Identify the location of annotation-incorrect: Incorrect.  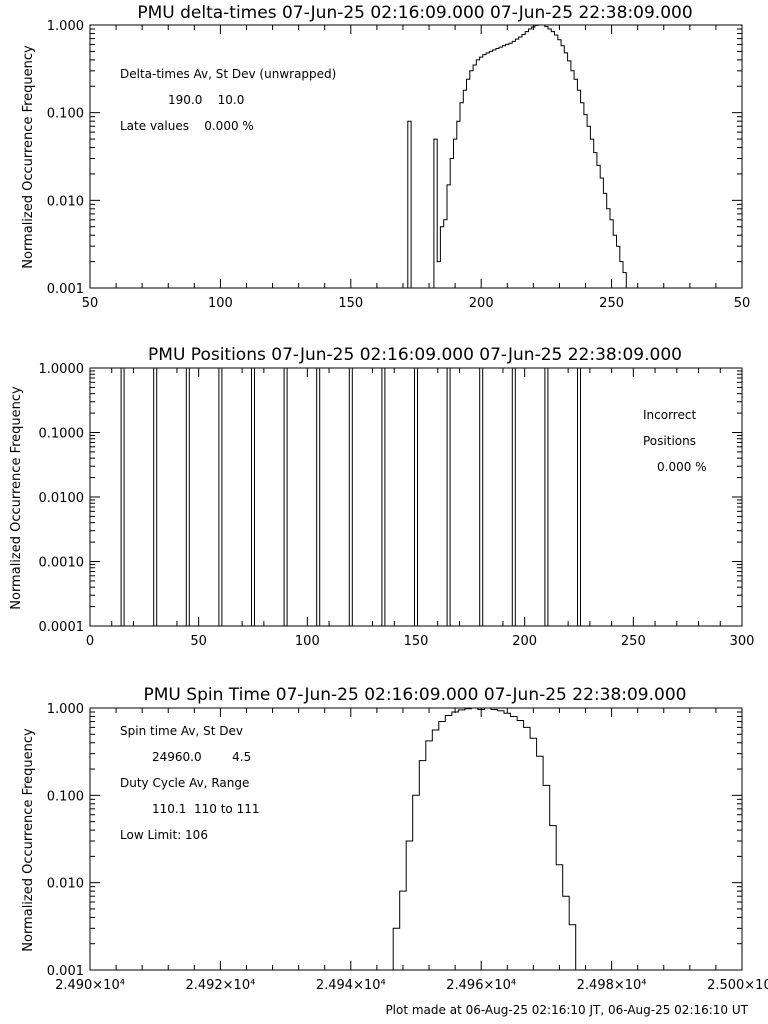
(669, 415).